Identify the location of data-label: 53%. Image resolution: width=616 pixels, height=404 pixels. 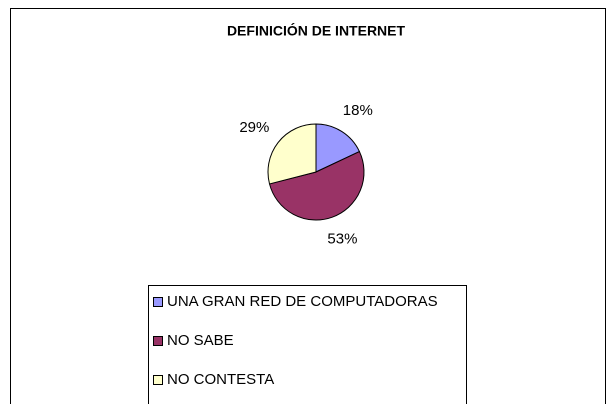
(342, 239).